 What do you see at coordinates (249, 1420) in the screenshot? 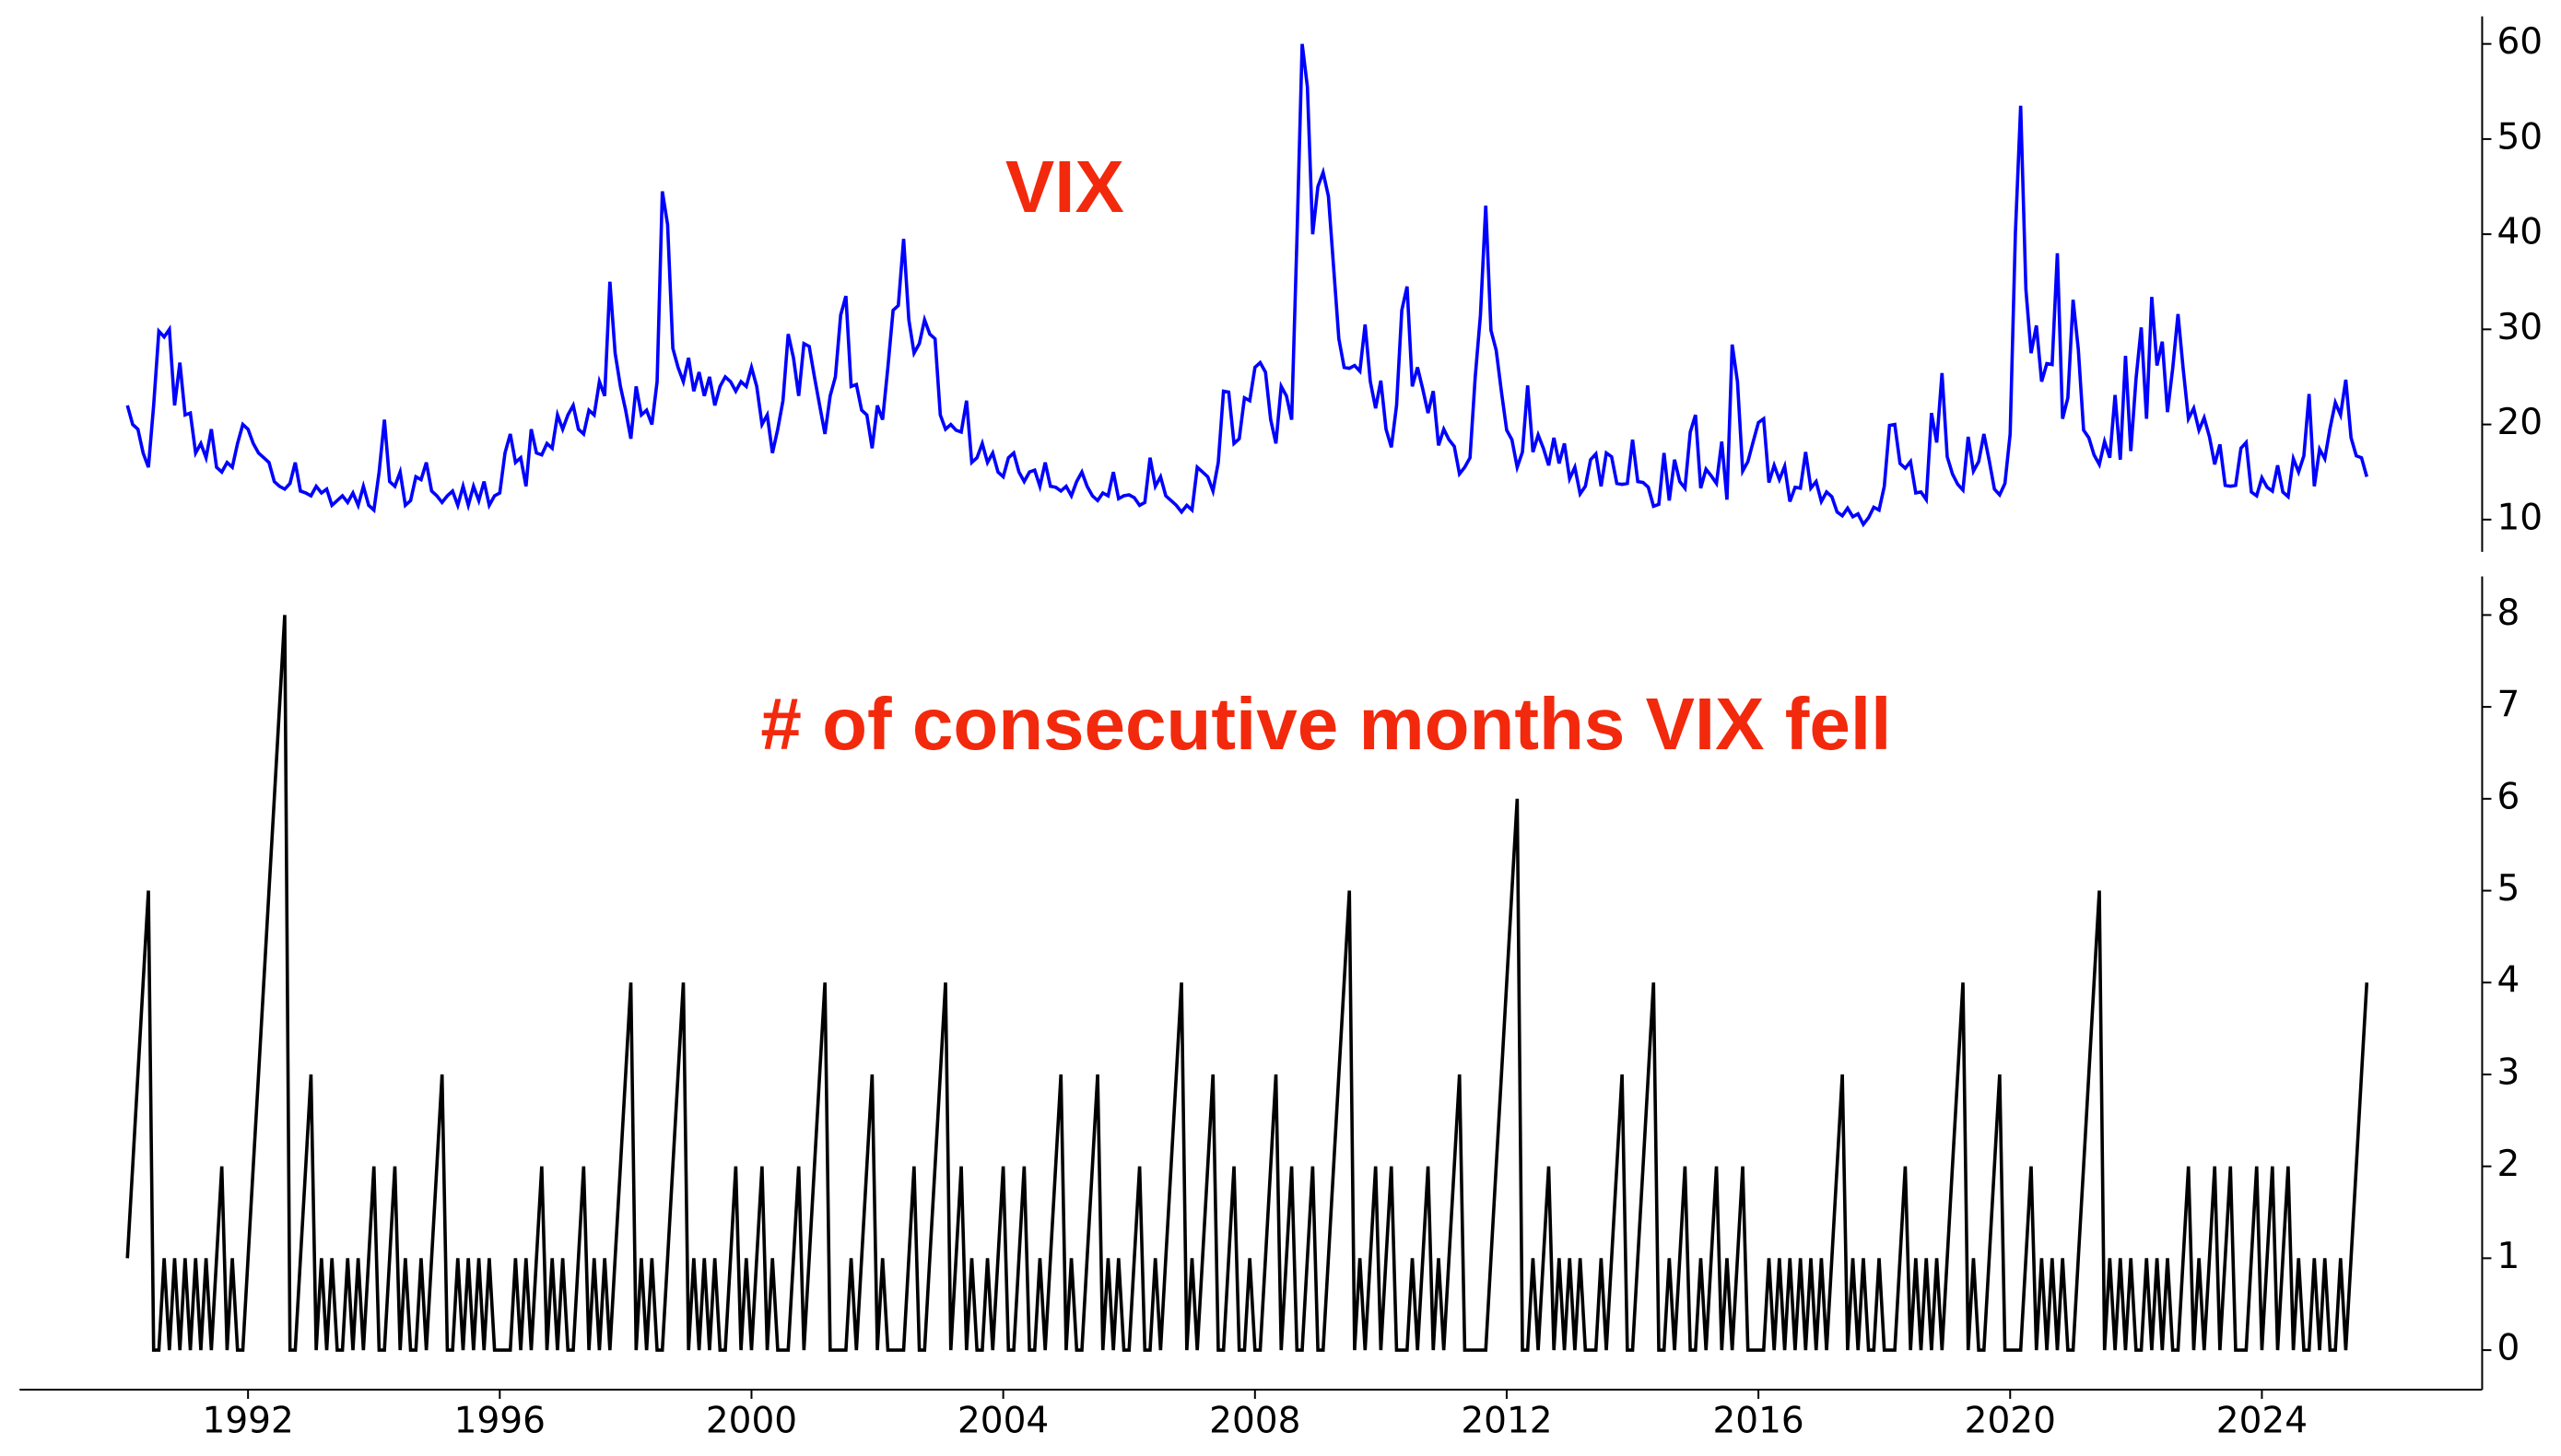
I see `x-tick-label: 1992` at bounding box center [249, 1420].